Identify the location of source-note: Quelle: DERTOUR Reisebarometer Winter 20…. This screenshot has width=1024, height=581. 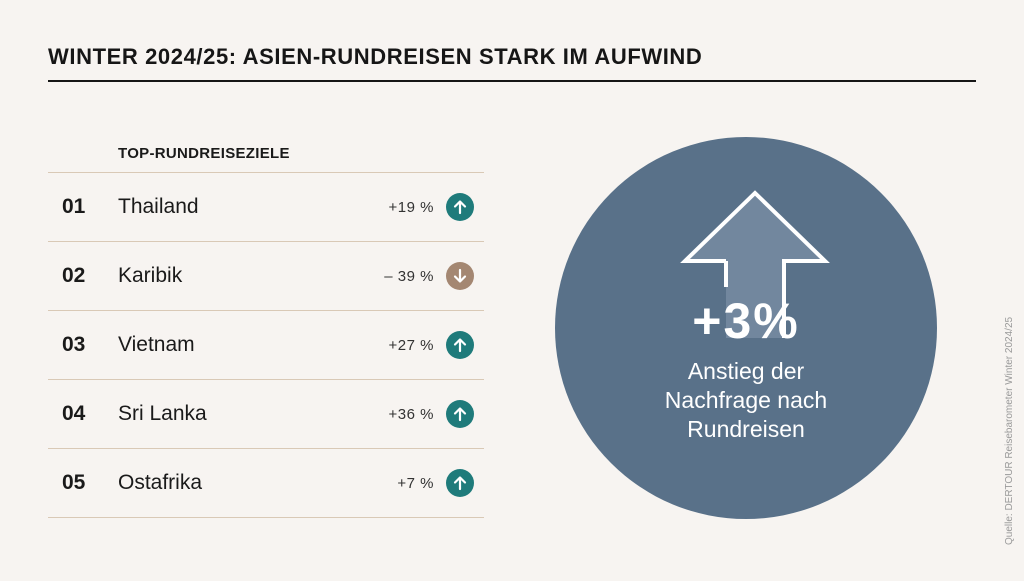
(1009, 430).